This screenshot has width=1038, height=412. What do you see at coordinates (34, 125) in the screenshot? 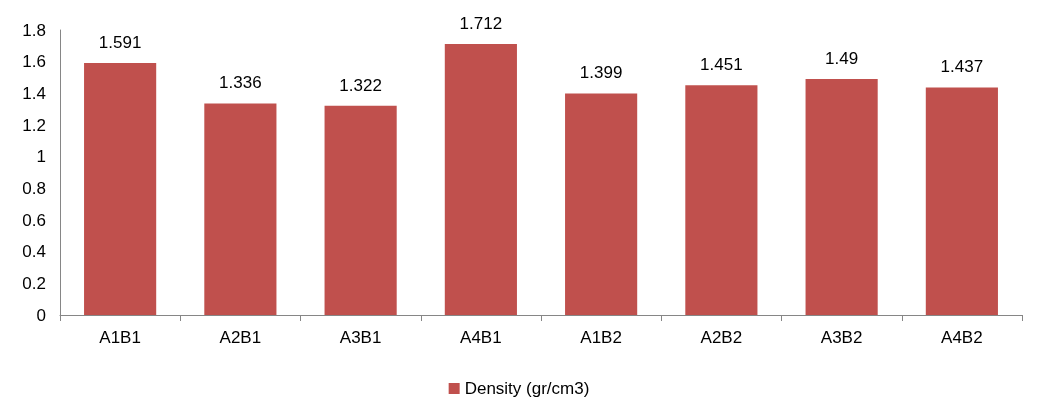
I see `y-tick-label: 1.2` at bounding box center [34, 125].